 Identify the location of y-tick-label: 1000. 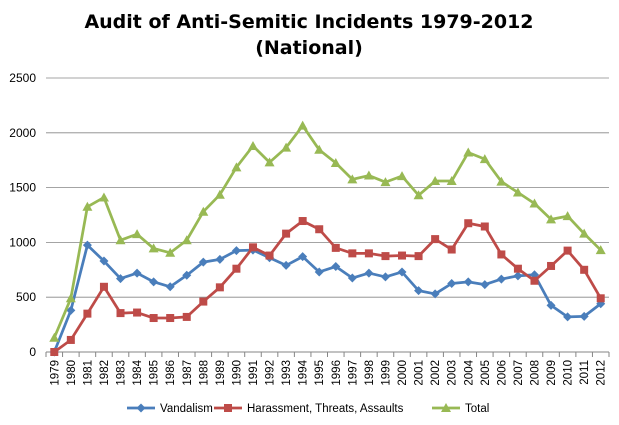
(22, 242).